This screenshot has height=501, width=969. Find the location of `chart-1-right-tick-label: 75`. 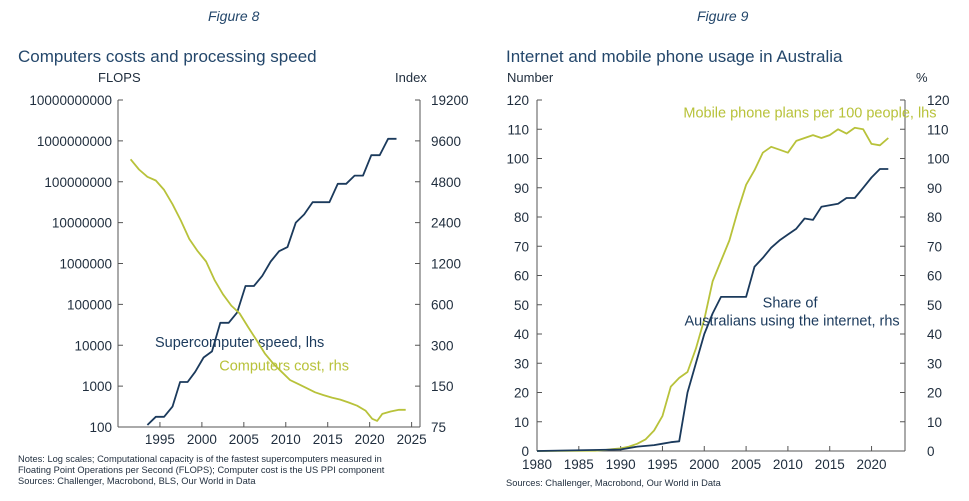

chart-1-right-tick-label: 75 is located at coordinates (438, 427).